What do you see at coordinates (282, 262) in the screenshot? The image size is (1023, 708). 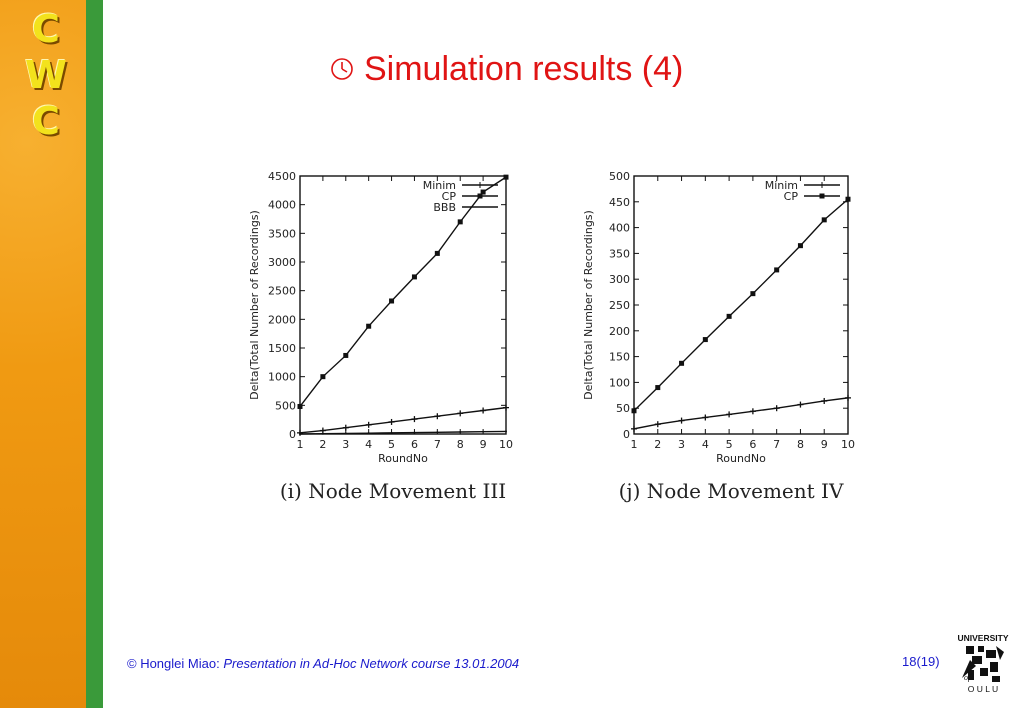 I see `y-tick-label: 3000` at bounding box center [282, 262].